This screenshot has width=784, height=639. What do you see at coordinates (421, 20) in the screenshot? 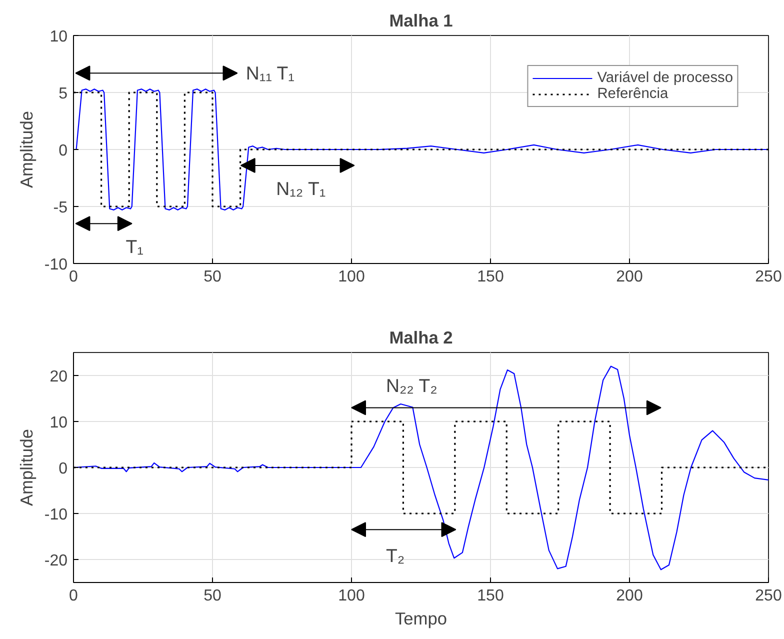
I see `chart-title: Malha 1` at bounding box center [421, 20].